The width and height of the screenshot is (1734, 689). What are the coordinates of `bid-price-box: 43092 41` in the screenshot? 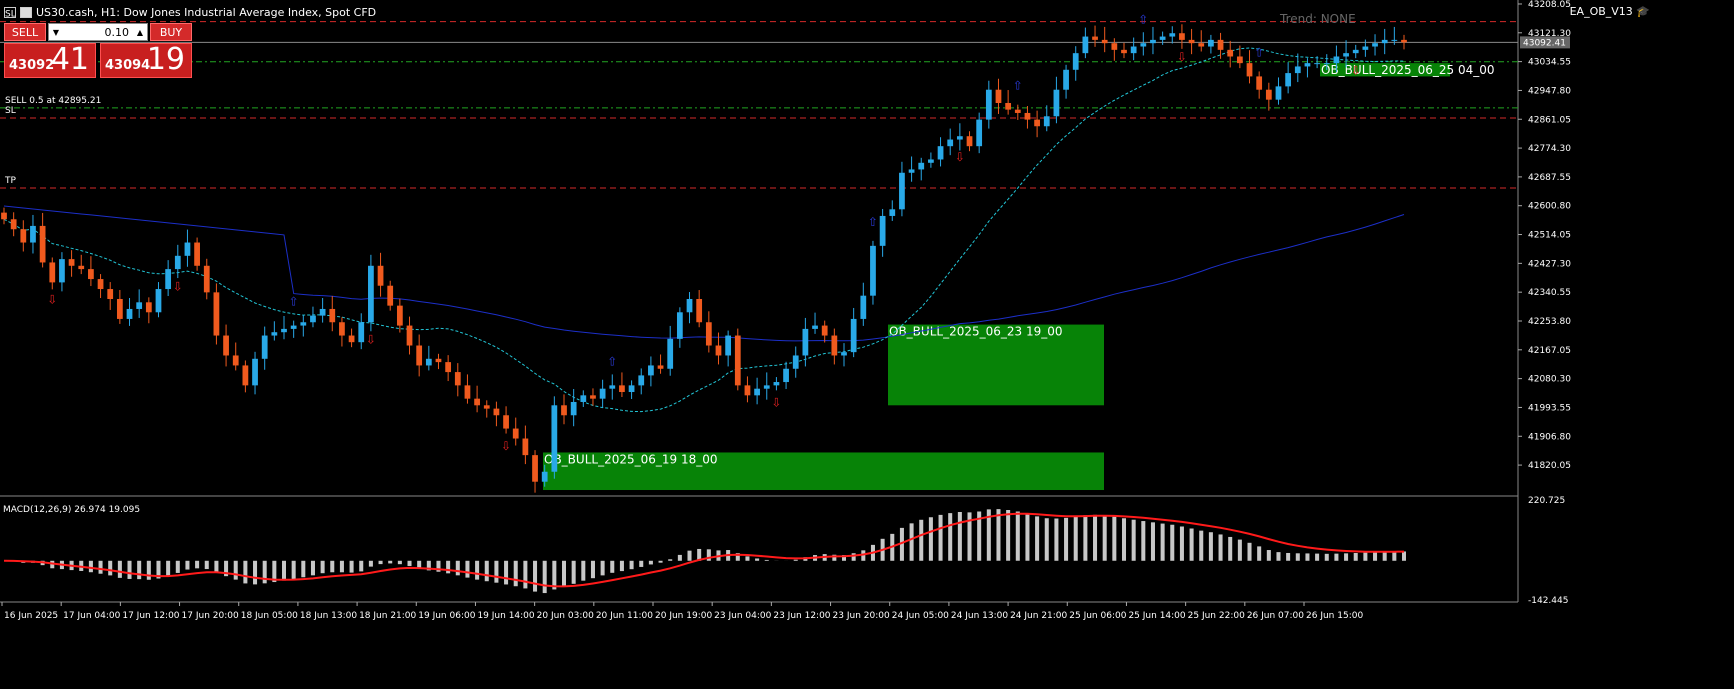 It's located at (50, 60).